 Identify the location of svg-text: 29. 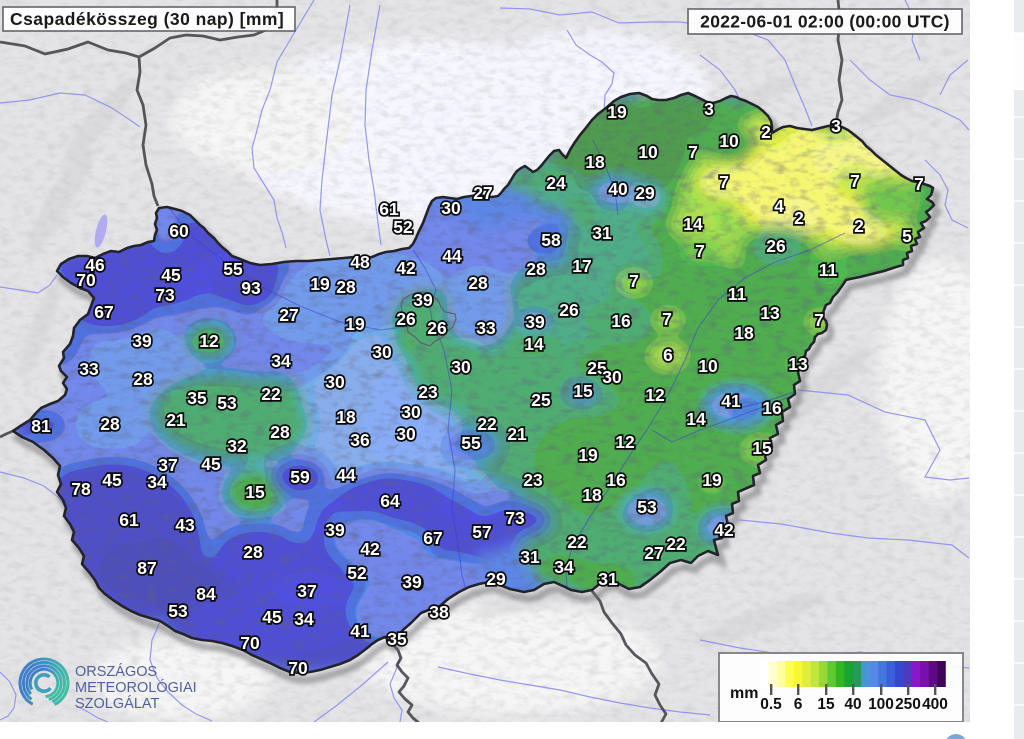
(496, 579).